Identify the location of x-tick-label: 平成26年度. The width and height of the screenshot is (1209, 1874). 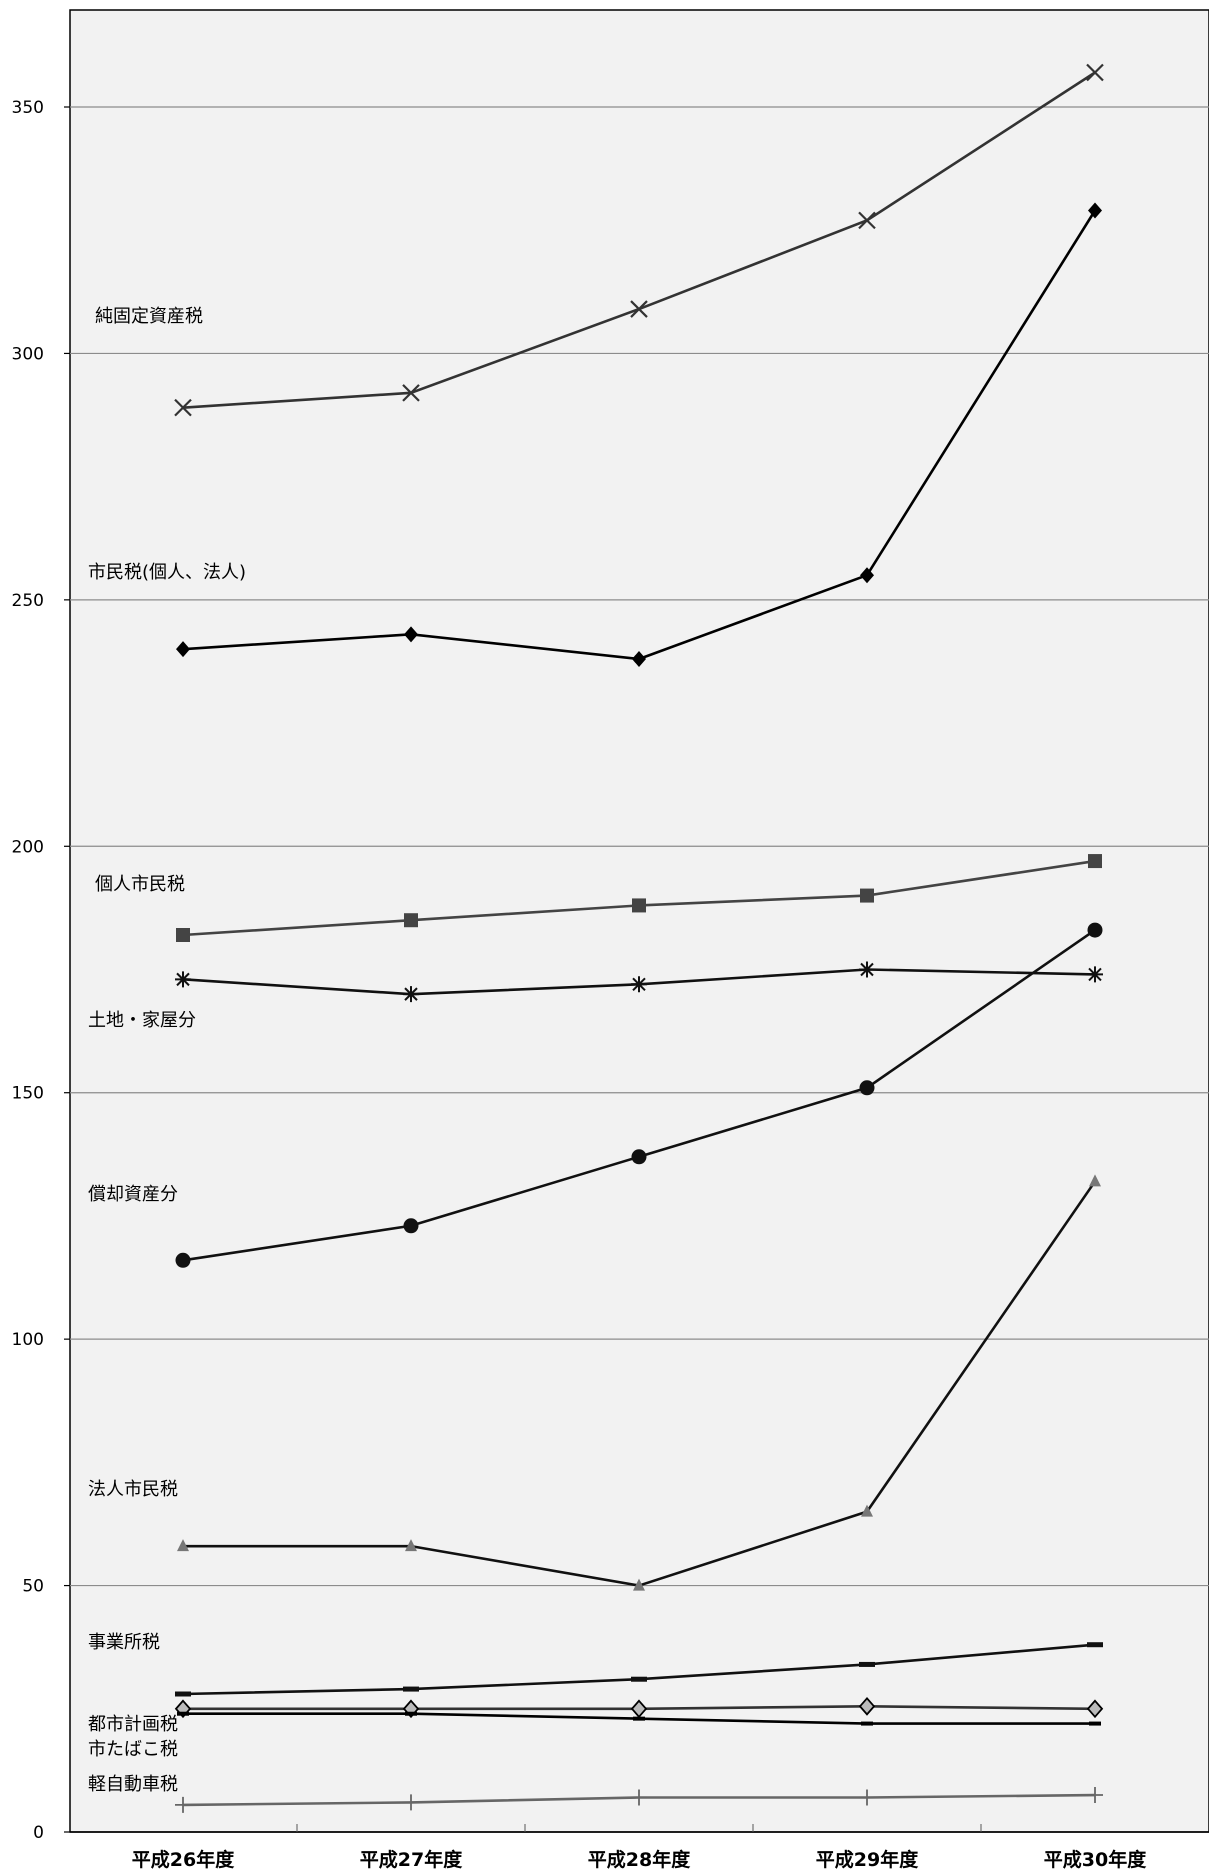
(183, 1859).